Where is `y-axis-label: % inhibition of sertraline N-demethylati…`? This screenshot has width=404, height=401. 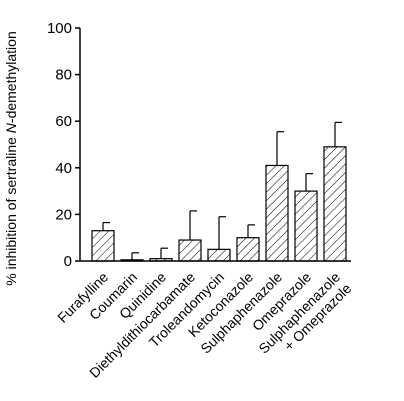
y-axis-label: % inhibition of sertraline N-demethylati… is located at coordinates (11, 158).